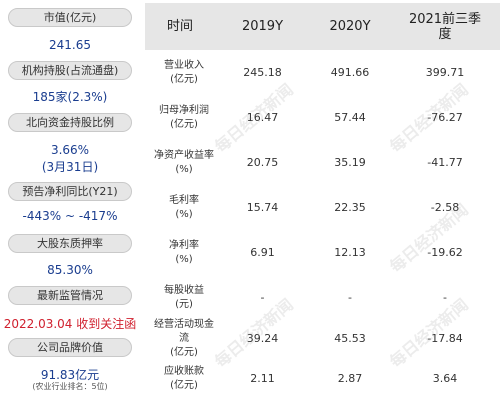 The width and height of the screenshot is (500, 402). What do you see at coordinates (70, 191) in the screenshot?
I see `profit-forecast-label: 预告净利同比(Y21)` at bounding box center [70, 191].